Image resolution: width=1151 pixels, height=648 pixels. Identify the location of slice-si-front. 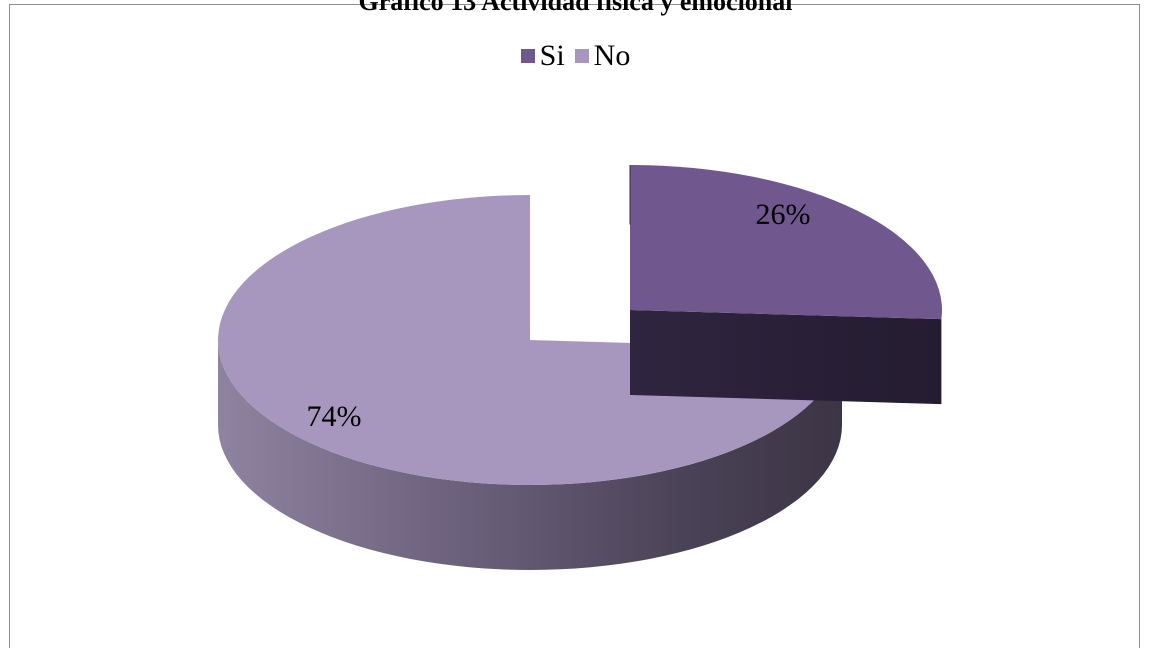
(786, 357).